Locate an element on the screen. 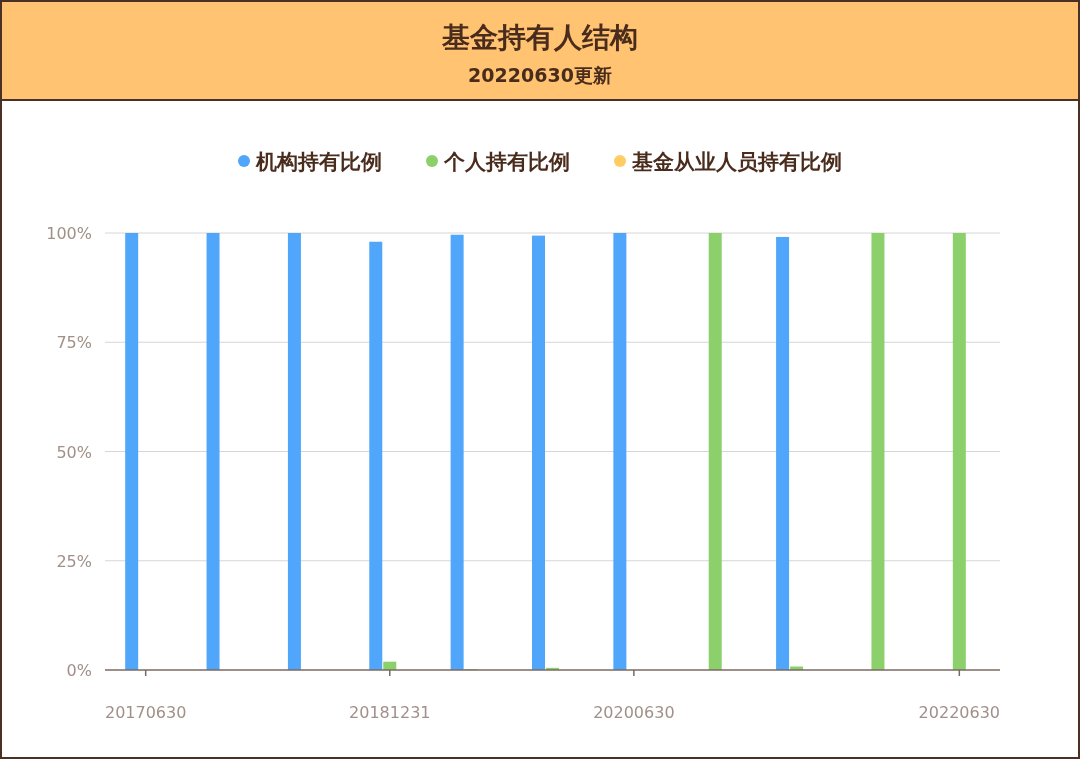 This screenshot has width=1080, height=759. ytick-label: 100% is located at coordinates (69, 233).